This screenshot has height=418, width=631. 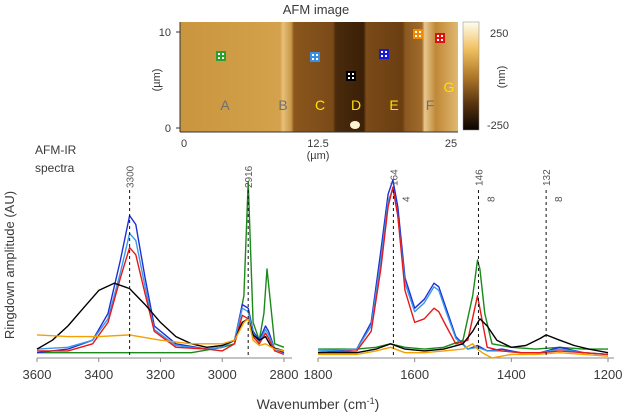 What do you see at coordinates (225, 105) in the screenshot?
I see `afm-region-a: A` at bounding box center [225, 105].